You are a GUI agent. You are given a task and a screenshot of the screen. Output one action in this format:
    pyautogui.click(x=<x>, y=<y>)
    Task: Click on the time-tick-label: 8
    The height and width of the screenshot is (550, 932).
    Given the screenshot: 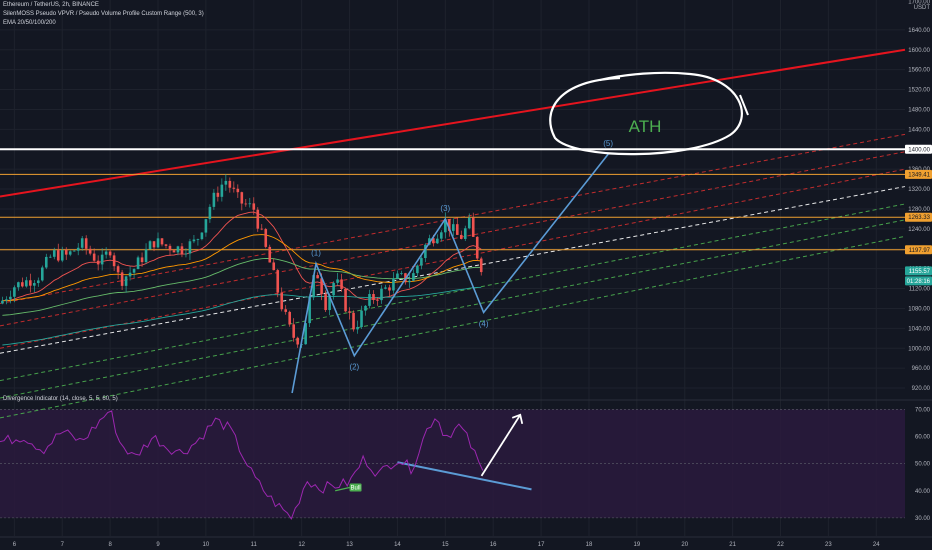 What is the action you would take?
    pyautogui.click(x=110, y=545)
    